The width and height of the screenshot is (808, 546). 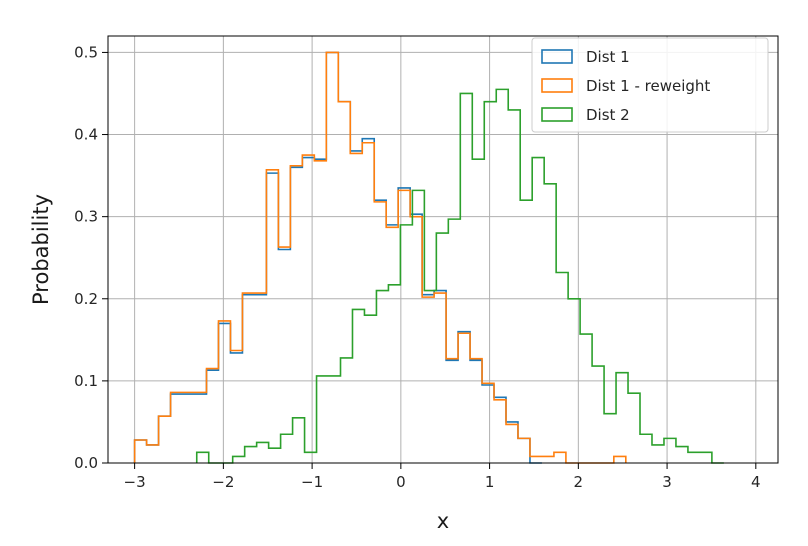 I want to click on x-tick-label: 0, so click(x=401, y=482).